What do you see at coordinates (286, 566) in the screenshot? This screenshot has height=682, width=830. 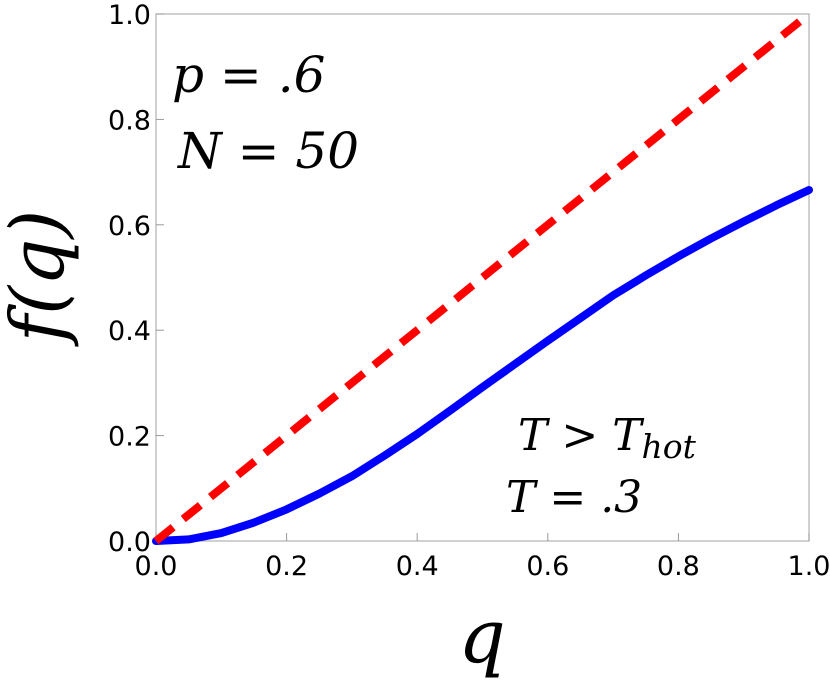 I see `x-tick-label: 0.2` at bounding box center [286, 566].